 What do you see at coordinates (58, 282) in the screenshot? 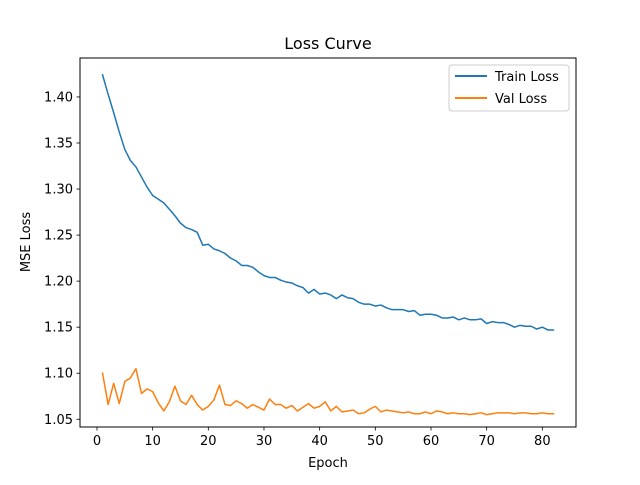
I see `y-tick-label: 1.20` at bounding box center [58, 282].